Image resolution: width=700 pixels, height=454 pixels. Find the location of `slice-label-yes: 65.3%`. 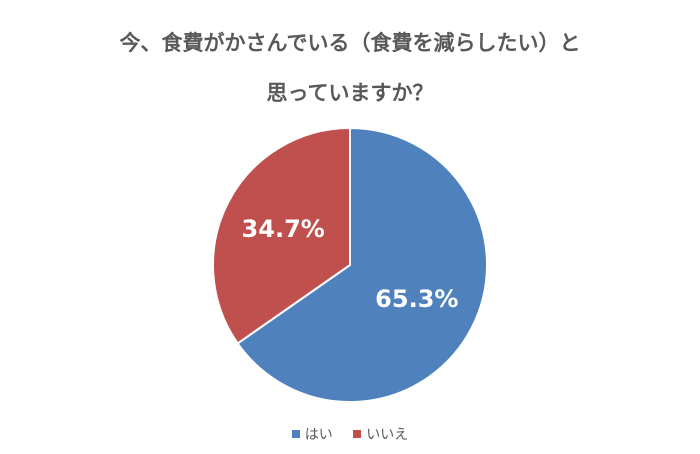

slice-label-yes: 65.3% is located at coordinates (416, 299).